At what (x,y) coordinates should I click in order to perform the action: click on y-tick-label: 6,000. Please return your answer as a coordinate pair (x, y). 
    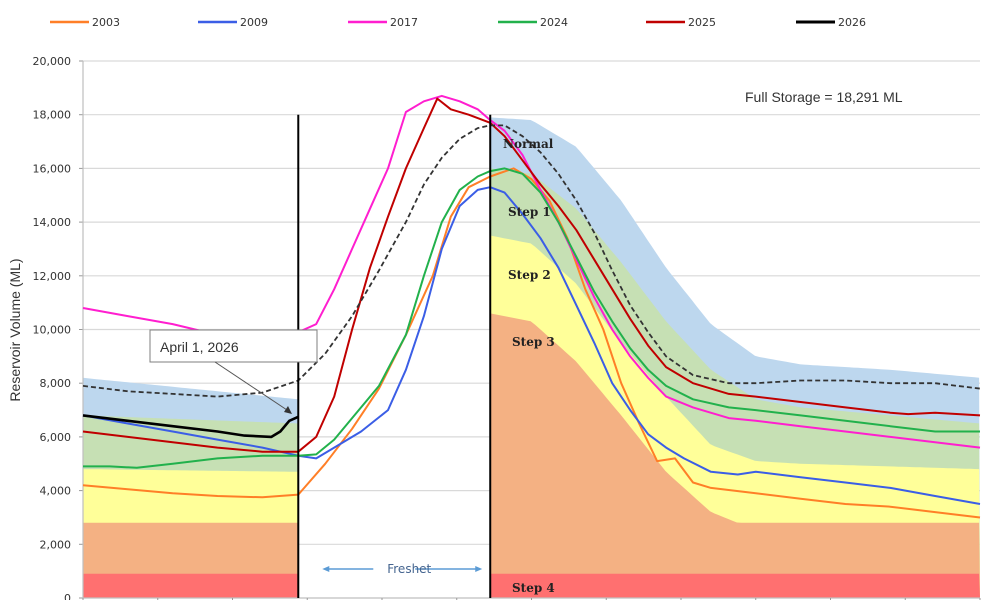
    Looking at the image, I should click on (56, 437).